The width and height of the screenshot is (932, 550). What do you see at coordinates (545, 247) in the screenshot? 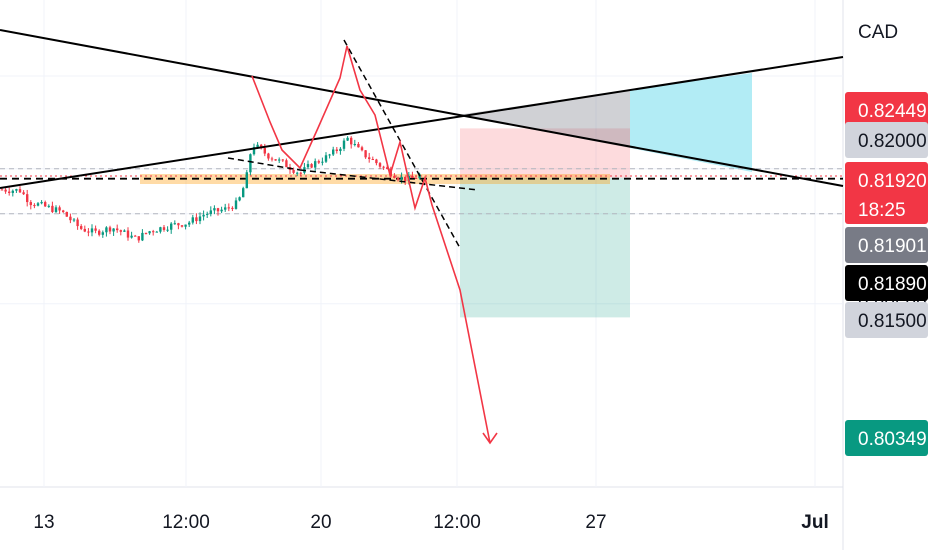
I see `take-profit-zone` at bounding box center [545, 247].